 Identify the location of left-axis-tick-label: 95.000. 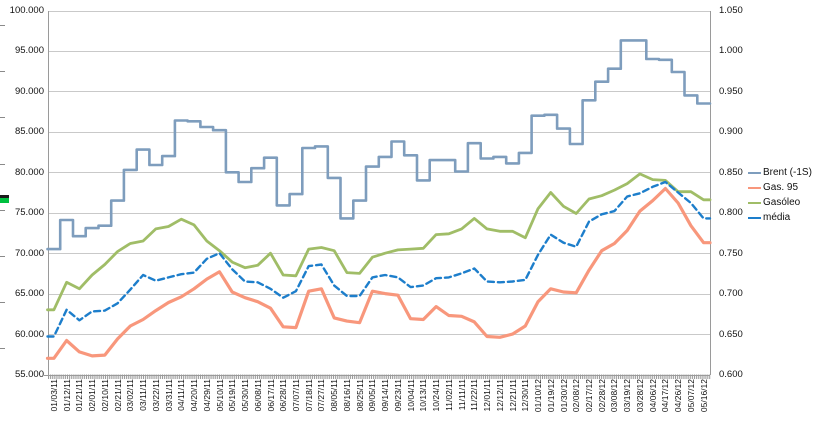
(29, 51).